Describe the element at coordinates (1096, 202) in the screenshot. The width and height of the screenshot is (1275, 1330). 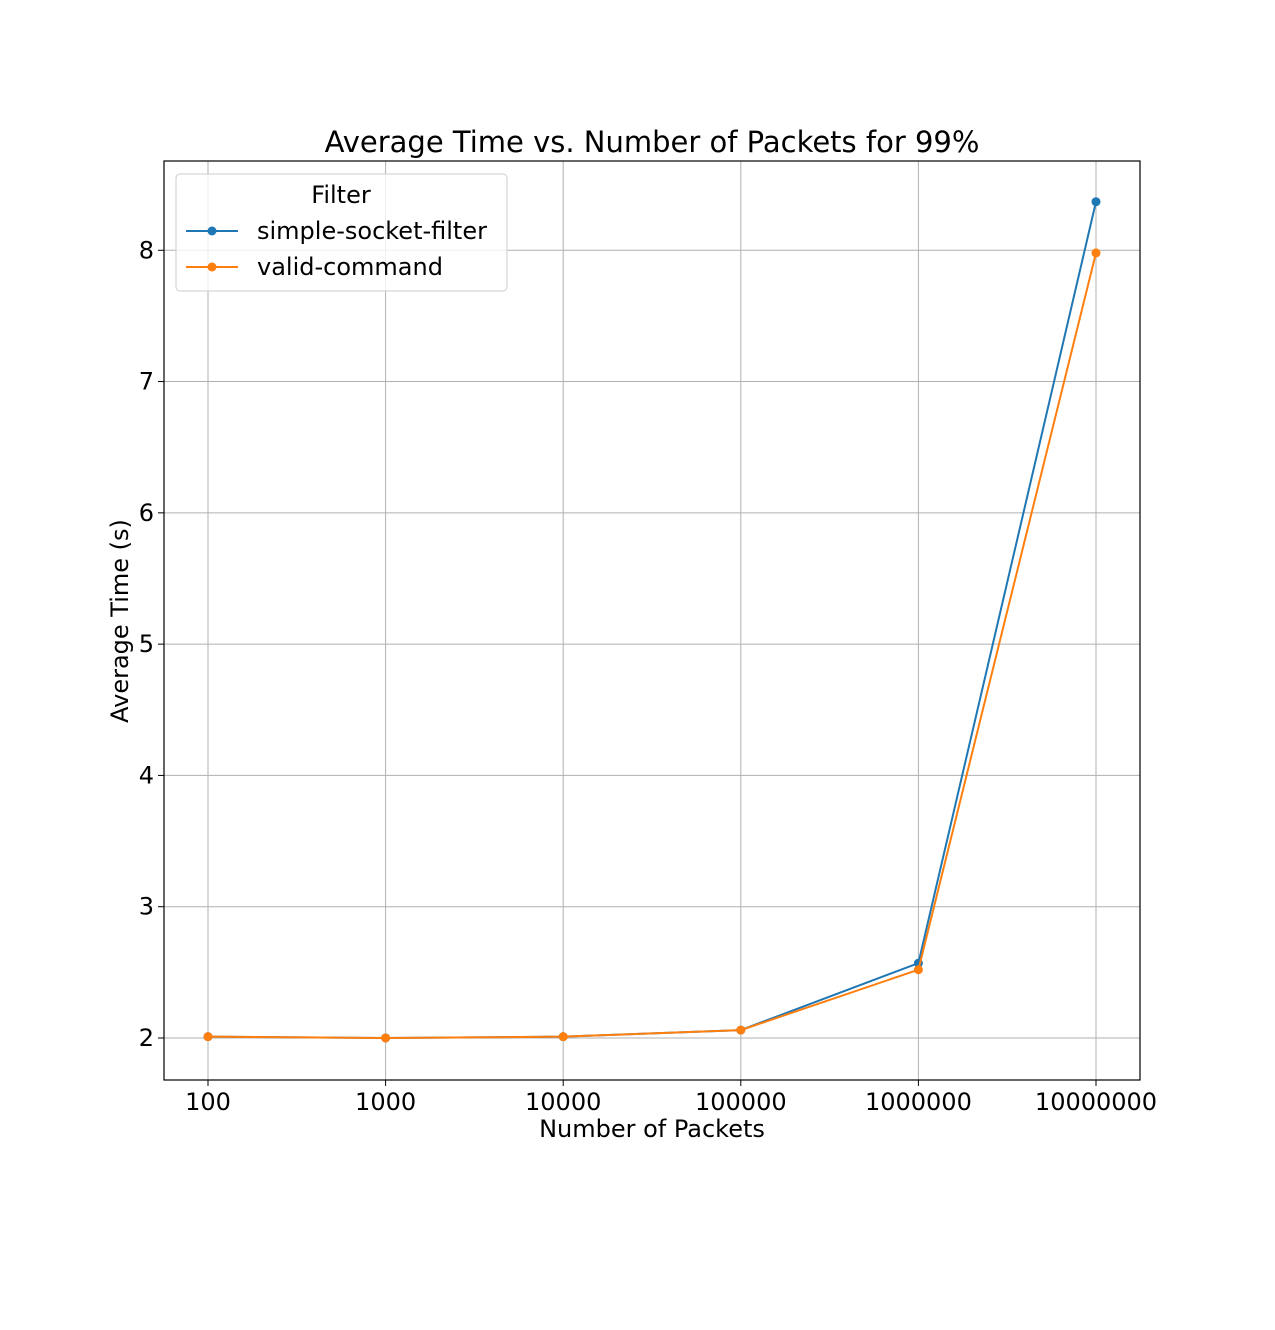
I see `data-point-simple-socket-filter` at that location.